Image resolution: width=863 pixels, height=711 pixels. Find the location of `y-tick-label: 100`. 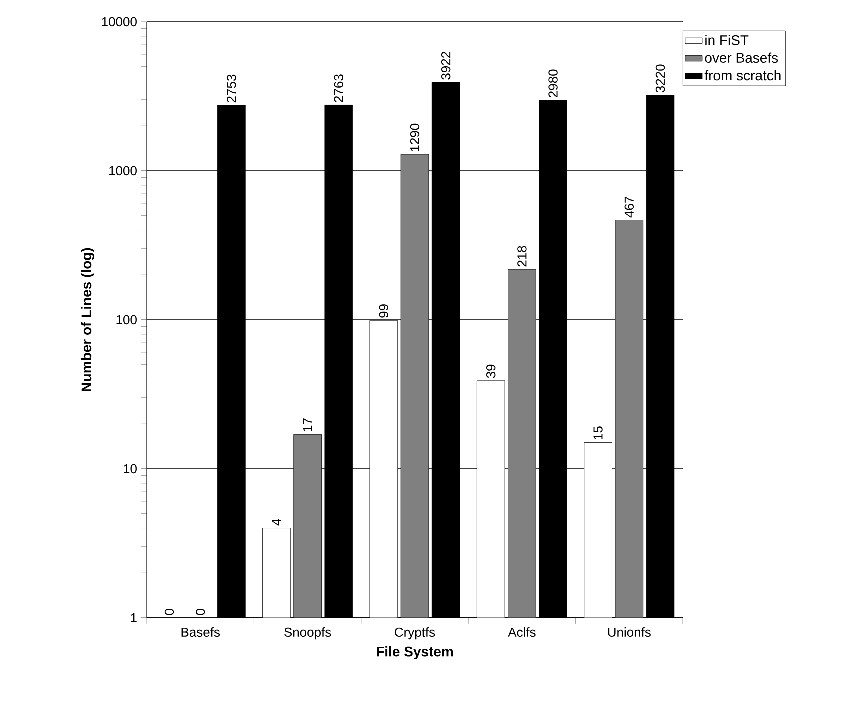

y-tick-label: 100 is located at coordinates (126, 320).